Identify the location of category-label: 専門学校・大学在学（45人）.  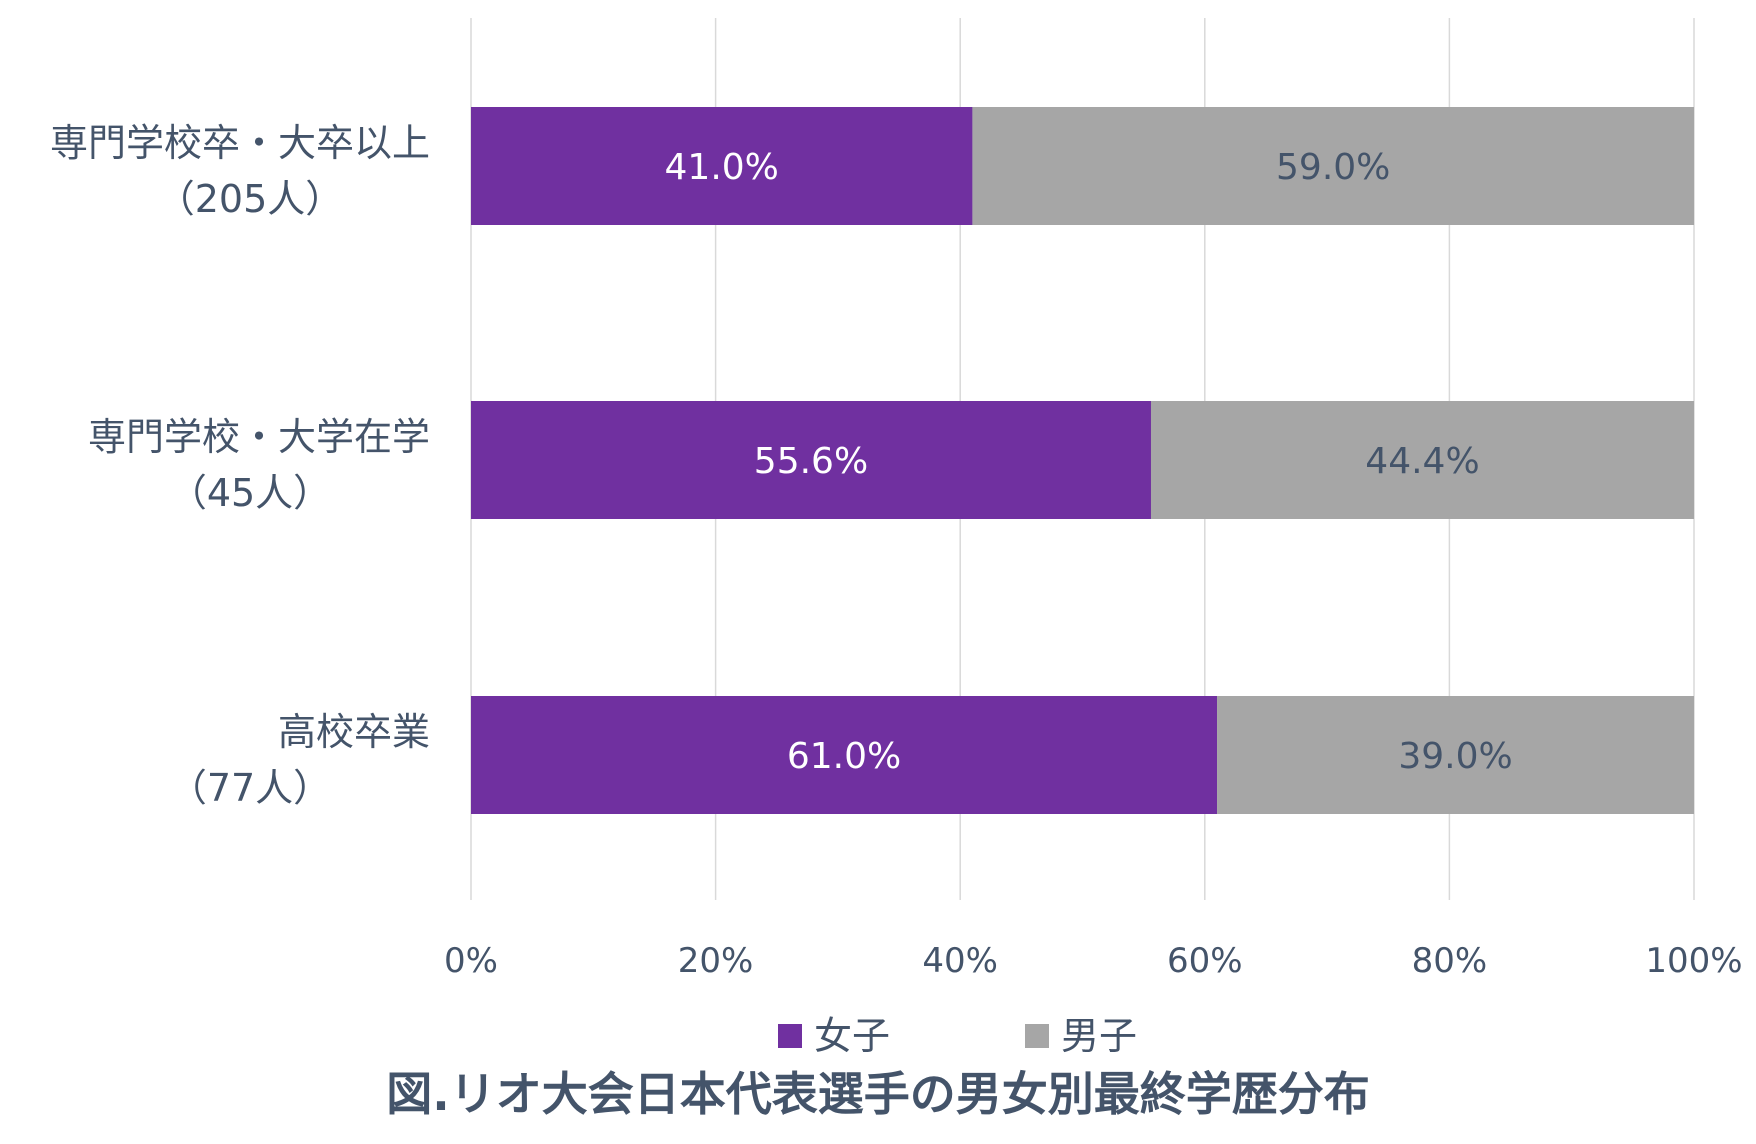
(259, 465).